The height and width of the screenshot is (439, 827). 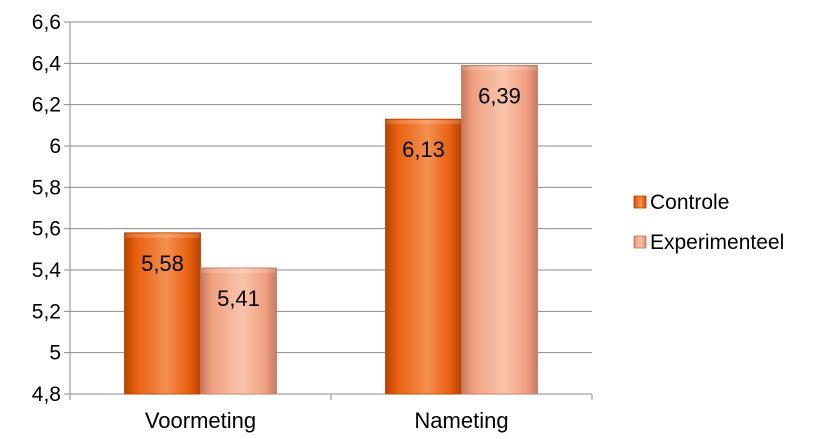 What do you see at coordinates (689, 202) in the screenshot?
I see `legend-label: Controle` at bounding box center [689, 202].